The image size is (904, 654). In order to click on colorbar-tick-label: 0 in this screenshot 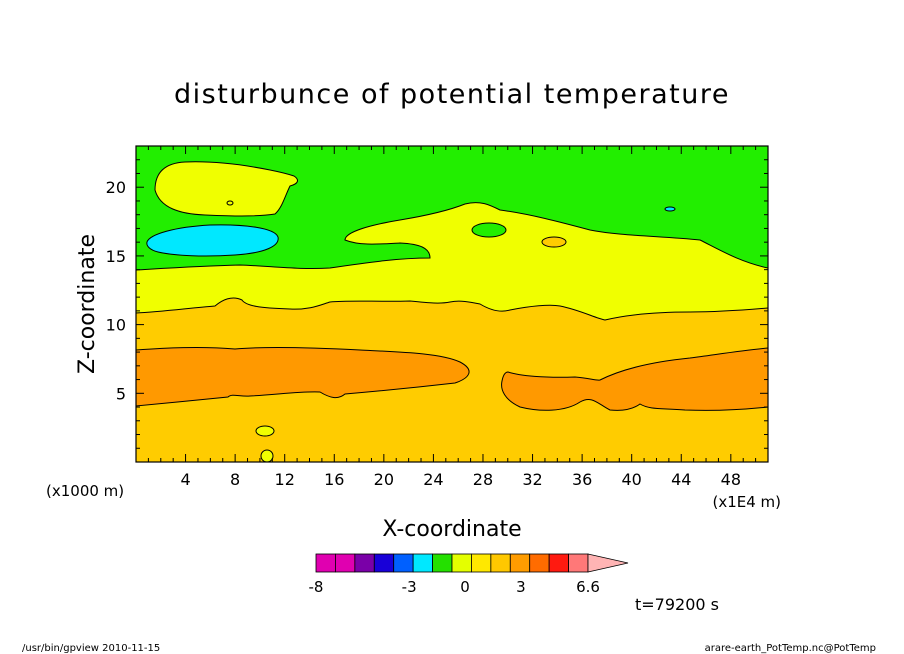, I will do `click(465, 587)`.